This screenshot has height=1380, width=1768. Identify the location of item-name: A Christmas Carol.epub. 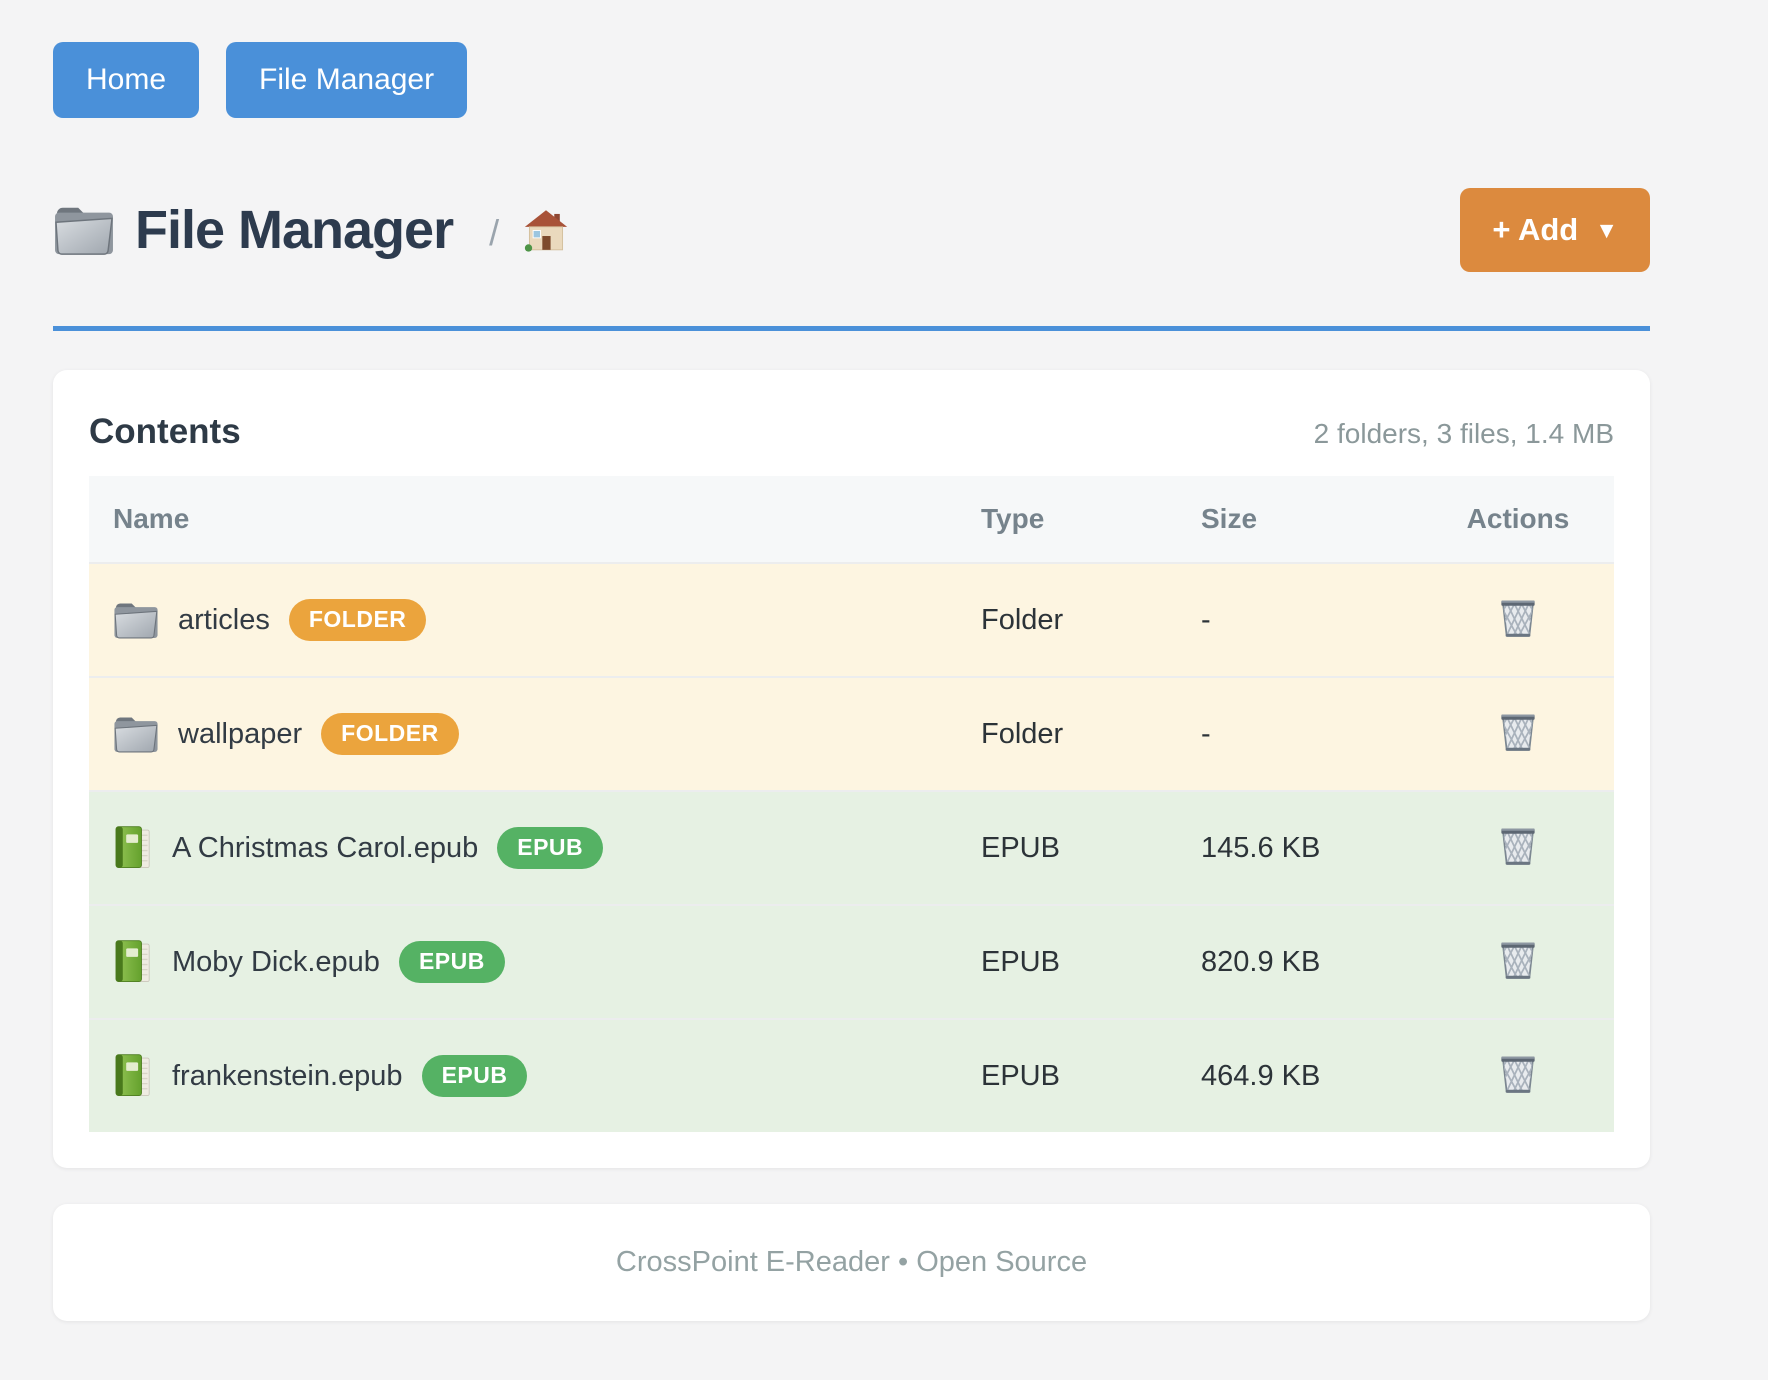
(325, 847).